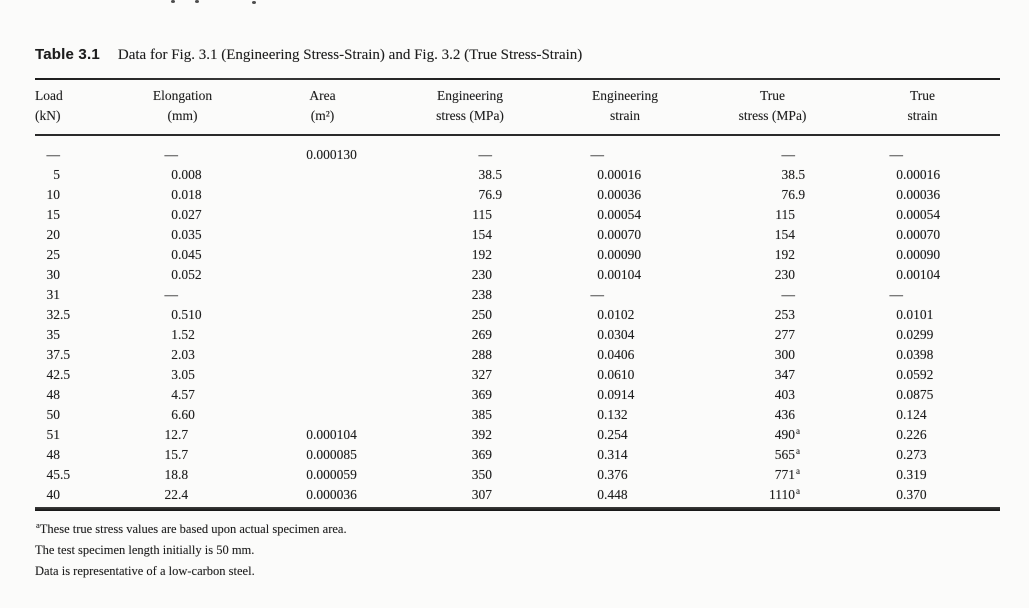 Image resolution: width=1029 pixels, height=608 pixels. I want to click on table-cell: 327, so click(470, 375).